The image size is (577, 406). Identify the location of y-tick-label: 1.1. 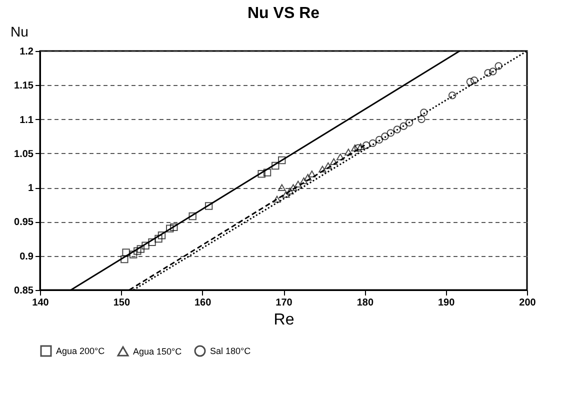
(27, 120).